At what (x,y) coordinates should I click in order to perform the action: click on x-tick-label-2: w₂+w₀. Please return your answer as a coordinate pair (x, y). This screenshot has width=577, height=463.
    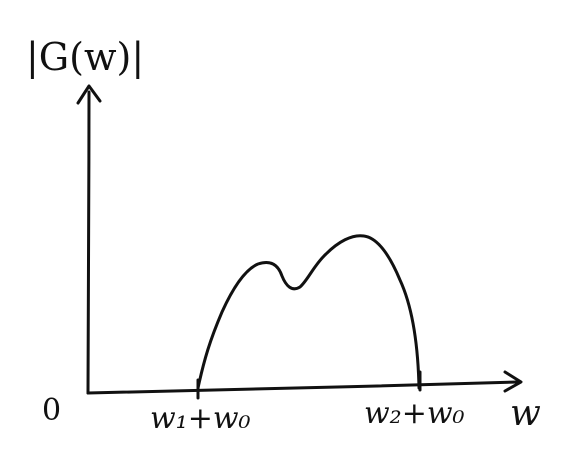
    Looking at the image, I should click on (414, 413).